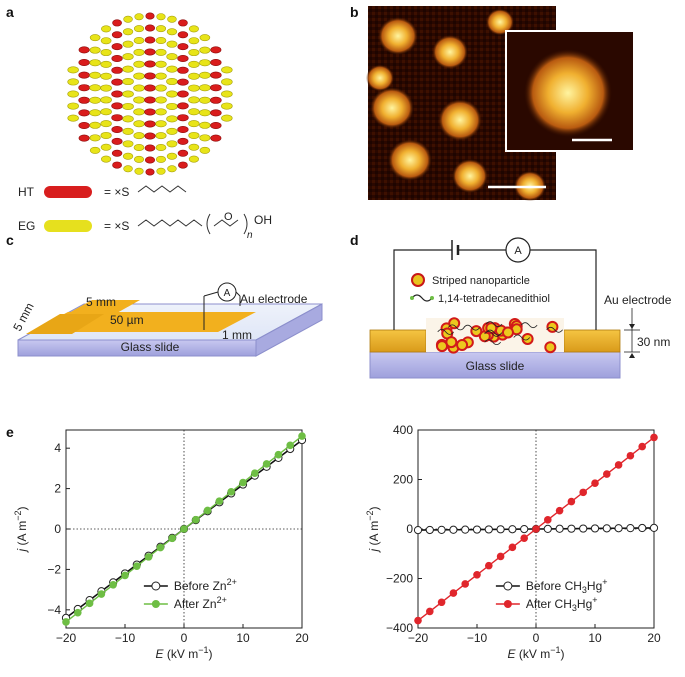  I want to click on eg-bracket-right-icon, so click(245, 224).